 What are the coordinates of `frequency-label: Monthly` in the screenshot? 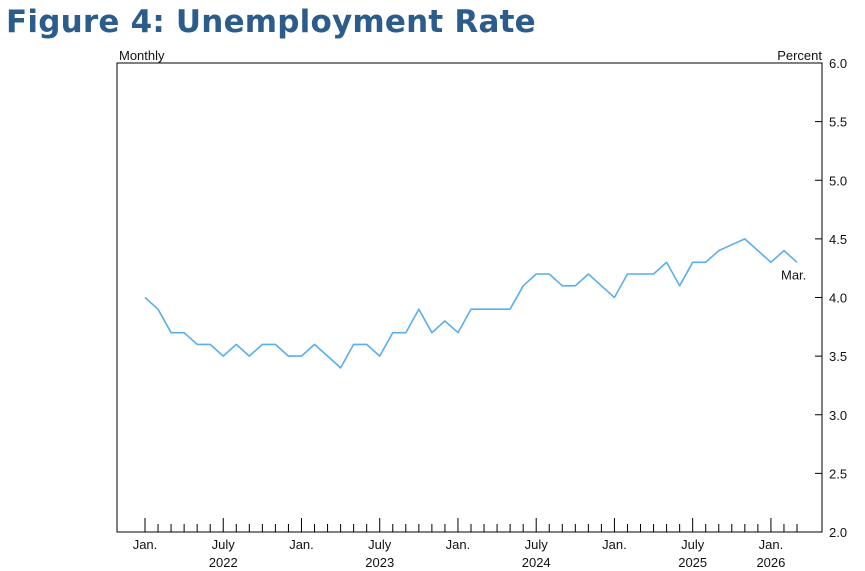 It's located at (142, 55).